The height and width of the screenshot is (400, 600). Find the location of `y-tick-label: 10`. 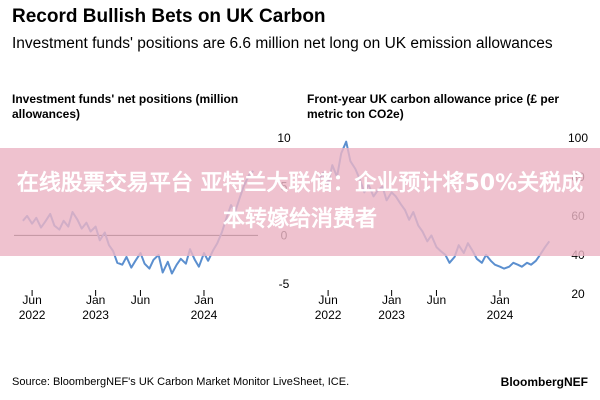

y-tick-label: 10 is located at coordinates (284, 138).